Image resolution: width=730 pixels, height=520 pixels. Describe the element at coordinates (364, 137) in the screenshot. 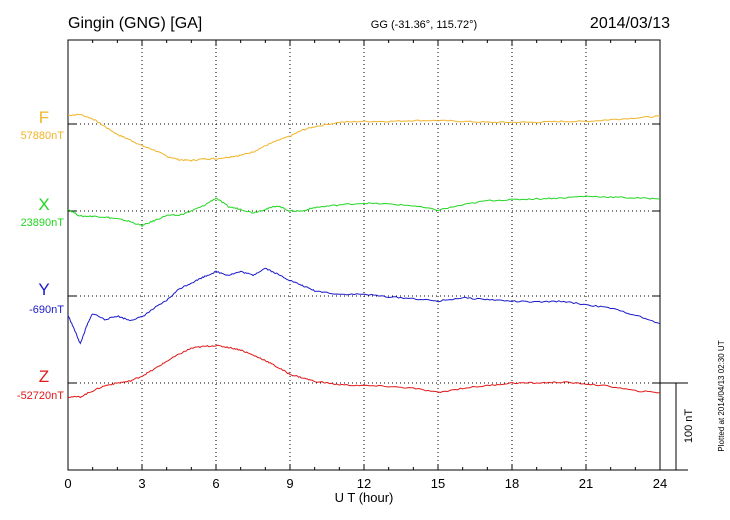

I see `series-line-F` at that location.